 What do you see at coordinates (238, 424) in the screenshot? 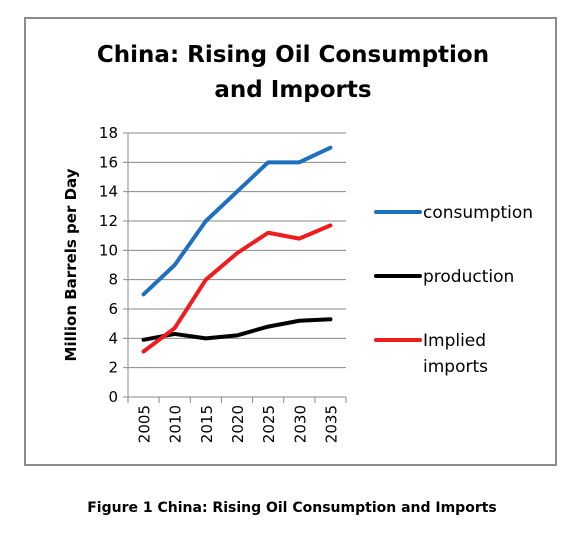
I see `x-tick-label: 2020` at bounding box center [238, 424].